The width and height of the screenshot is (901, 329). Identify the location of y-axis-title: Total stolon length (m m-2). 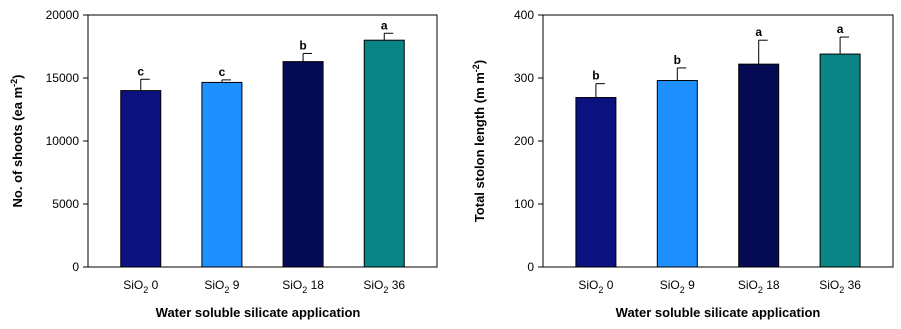
(479, 141).